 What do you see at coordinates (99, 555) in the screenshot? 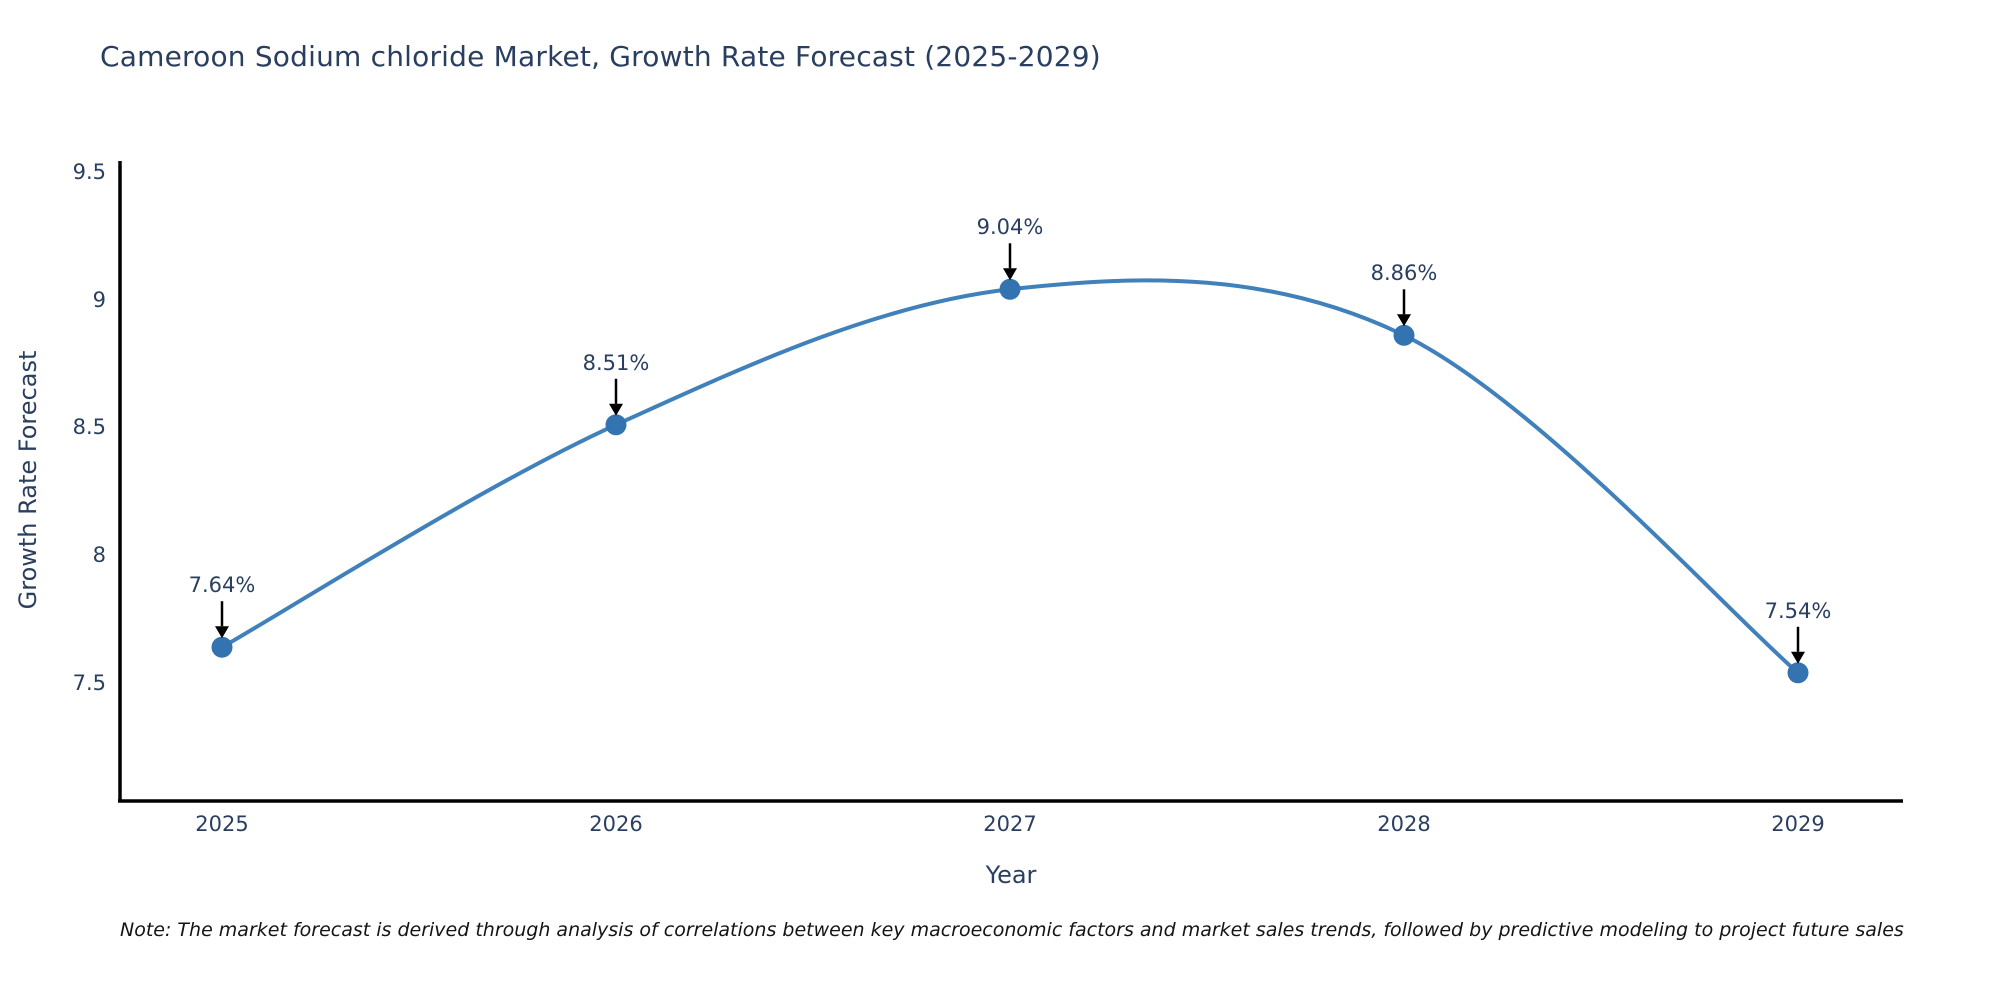
I see `y-tick-label: 8` at bounding box center [99, 555].